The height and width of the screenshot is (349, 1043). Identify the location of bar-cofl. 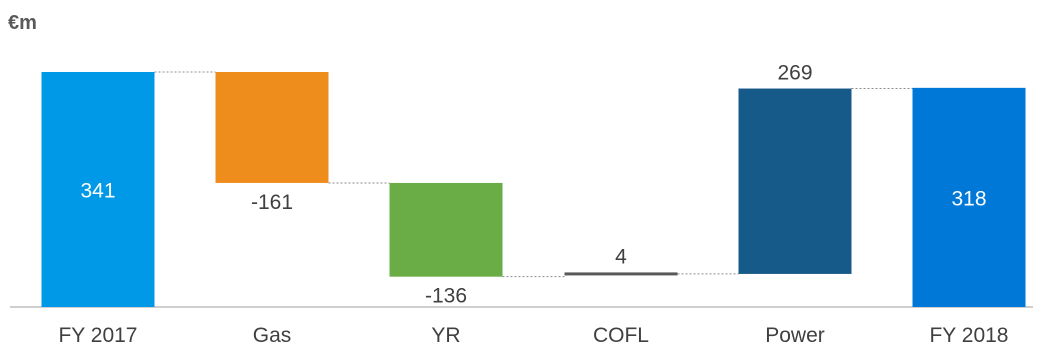
(621, 274).